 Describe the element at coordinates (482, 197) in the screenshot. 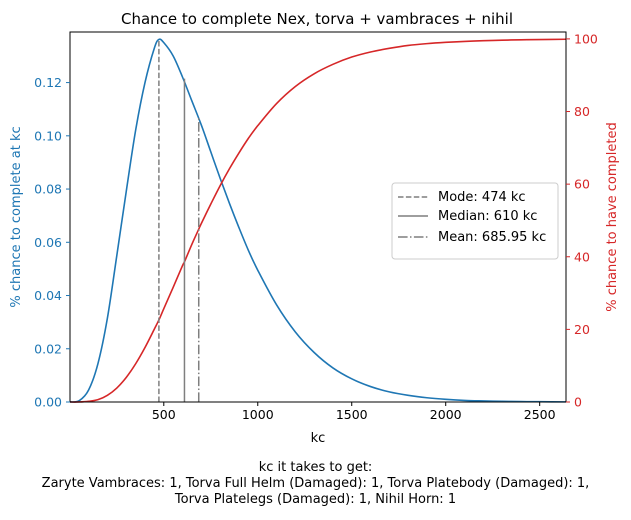

I see `legend-label-mode: Mode: 474 kc` at that location.